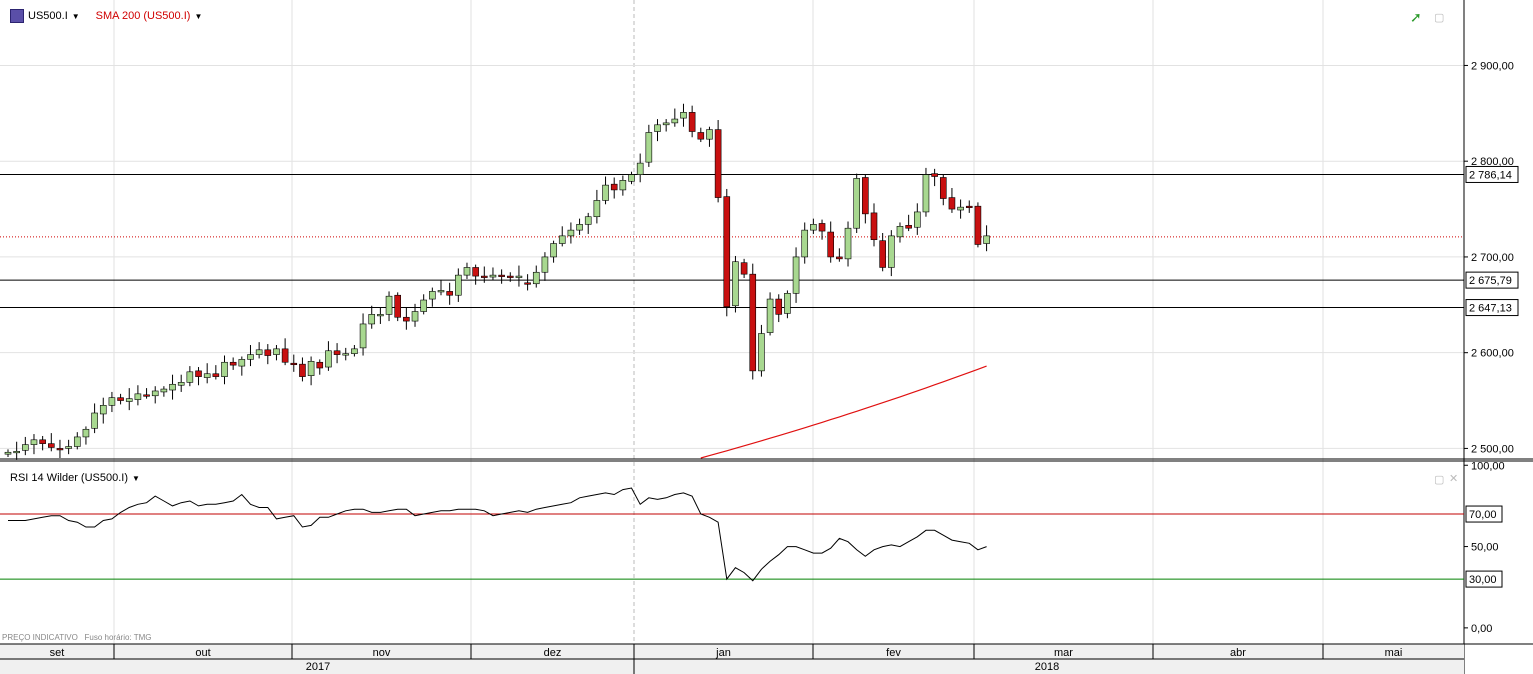  Describe the element at coordinates (1488, 466) in the screenshot. I see `rsi-tick-label: 100,00` at that location.